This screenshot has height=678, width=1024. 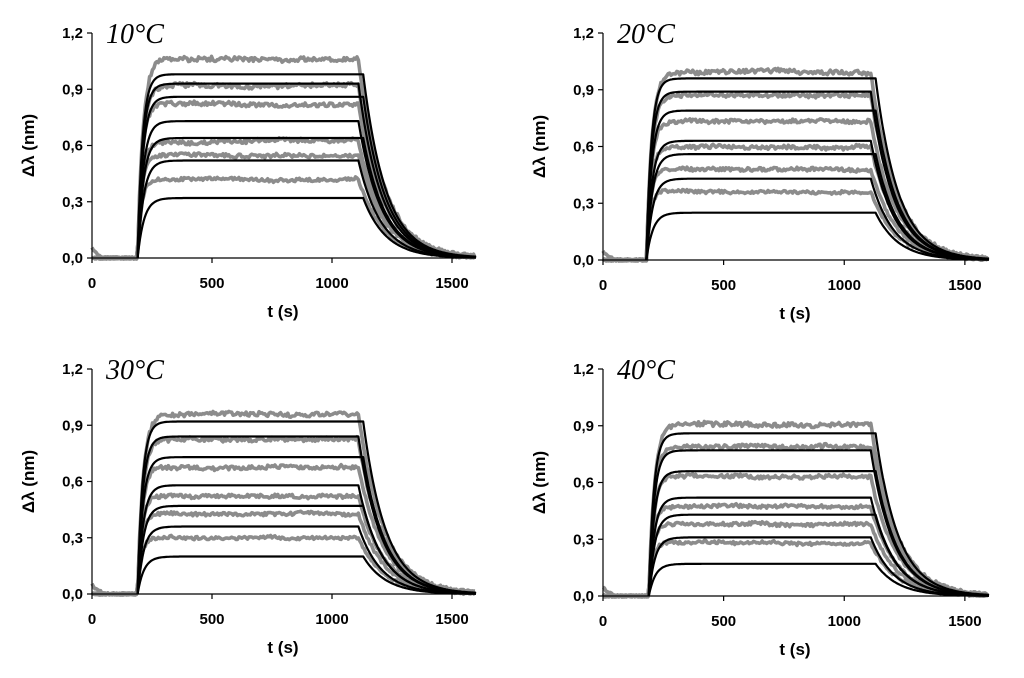 I want to click on panel-title: 10°C, so click(x=135, y=34).